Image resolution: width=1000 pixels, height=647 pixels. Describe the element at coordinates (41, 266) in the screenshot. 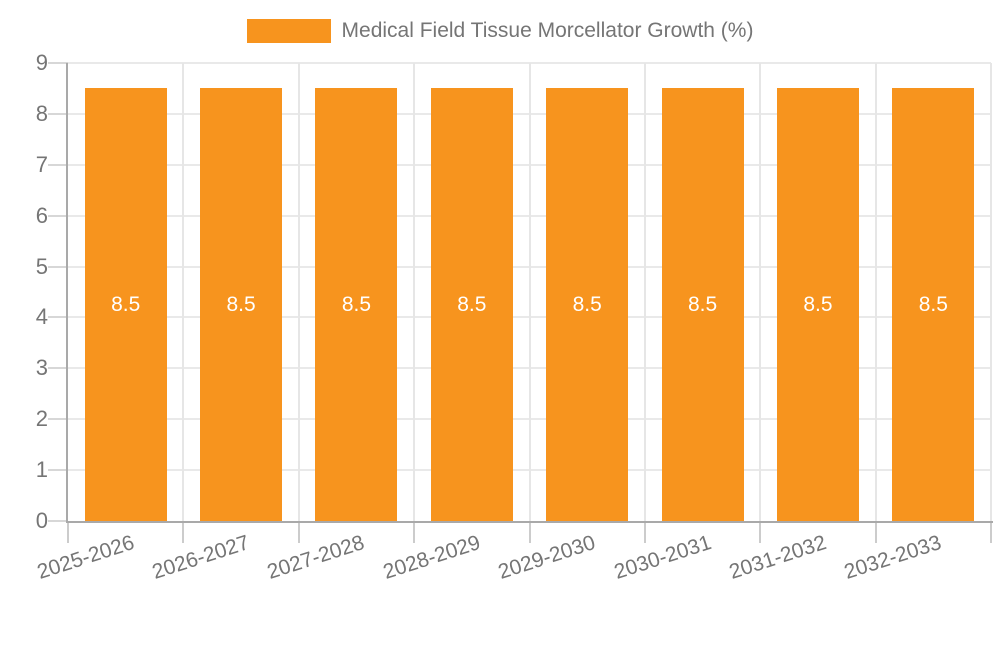

I see `y-axis-label: 5` at that location.